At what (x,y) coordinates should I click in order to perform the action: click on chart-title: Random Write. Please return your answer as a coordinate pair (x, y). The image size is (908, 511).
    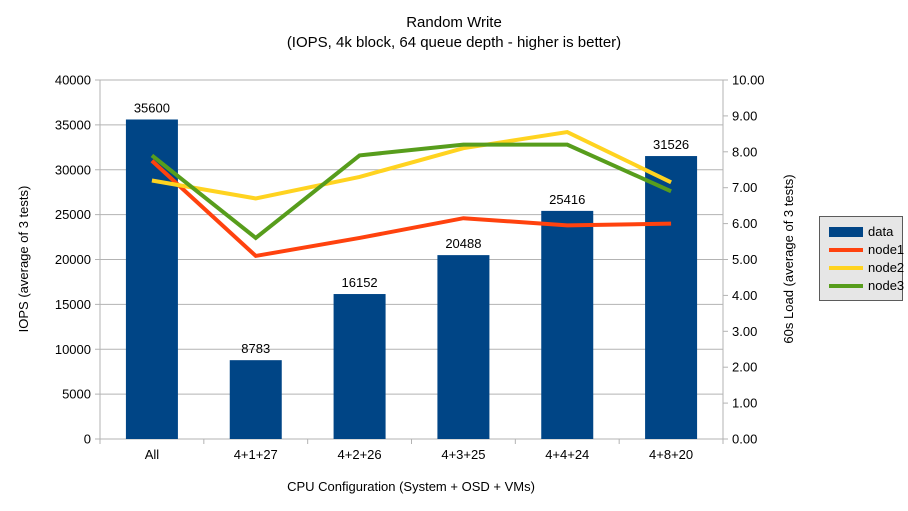
    Looking at the image, I should click on (454, 22).